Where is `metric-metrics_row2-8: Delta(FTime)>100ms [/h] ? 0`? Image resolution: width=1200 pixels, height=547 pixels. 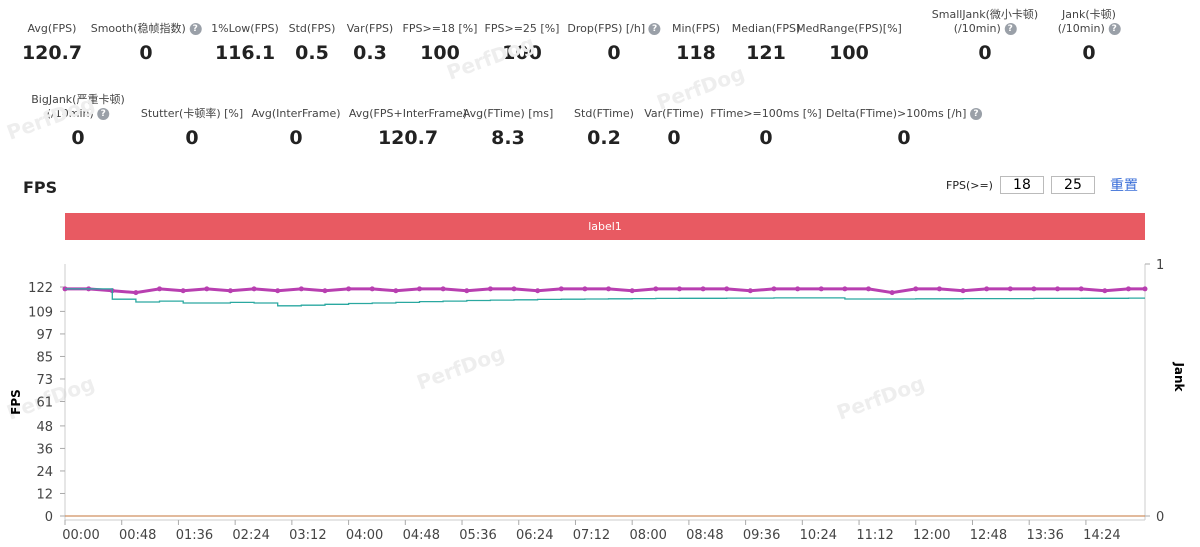
metric-metrics_row2-8: Delta(FTime)>100ms [/h] ? 0 is located at coordinates (904, 128).